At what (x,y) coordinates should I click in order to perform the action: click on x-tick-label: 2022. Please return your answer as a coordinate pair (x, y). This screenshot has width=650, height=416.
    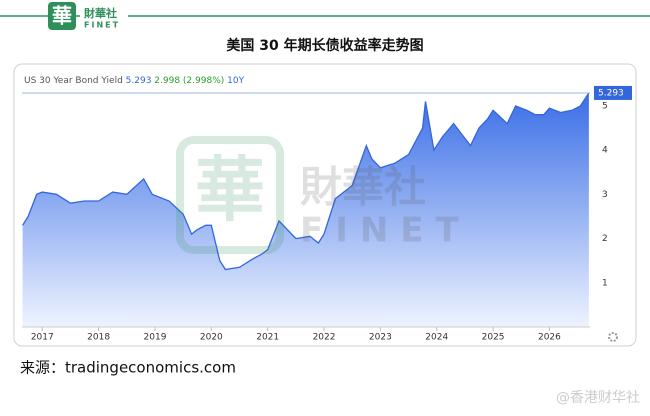
    Looking at the image, I should click on (324, 338).